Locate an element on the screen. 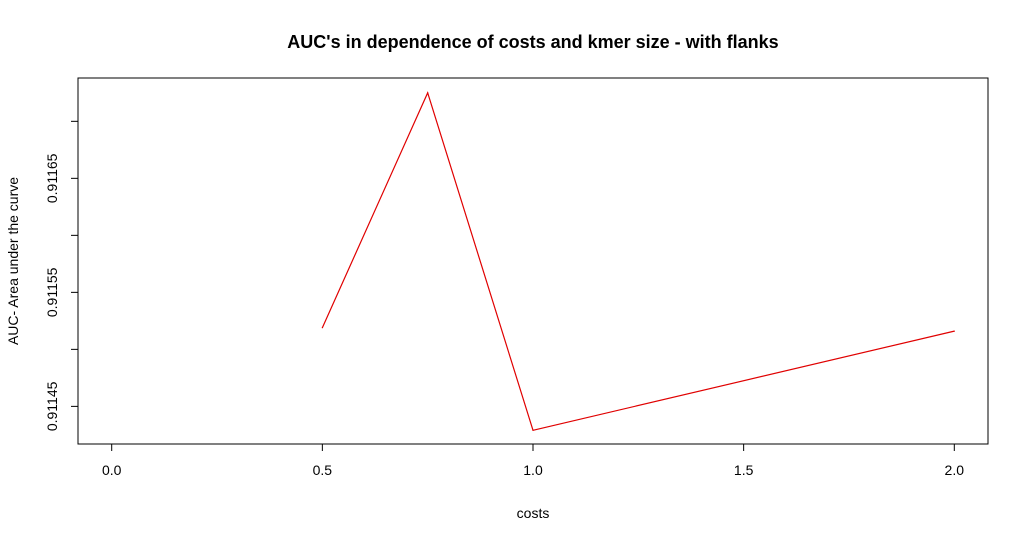 This screenshot has width=1028, height=542. y-axis-label: AUC- Area under the curve is located at coordinates (13, 261).